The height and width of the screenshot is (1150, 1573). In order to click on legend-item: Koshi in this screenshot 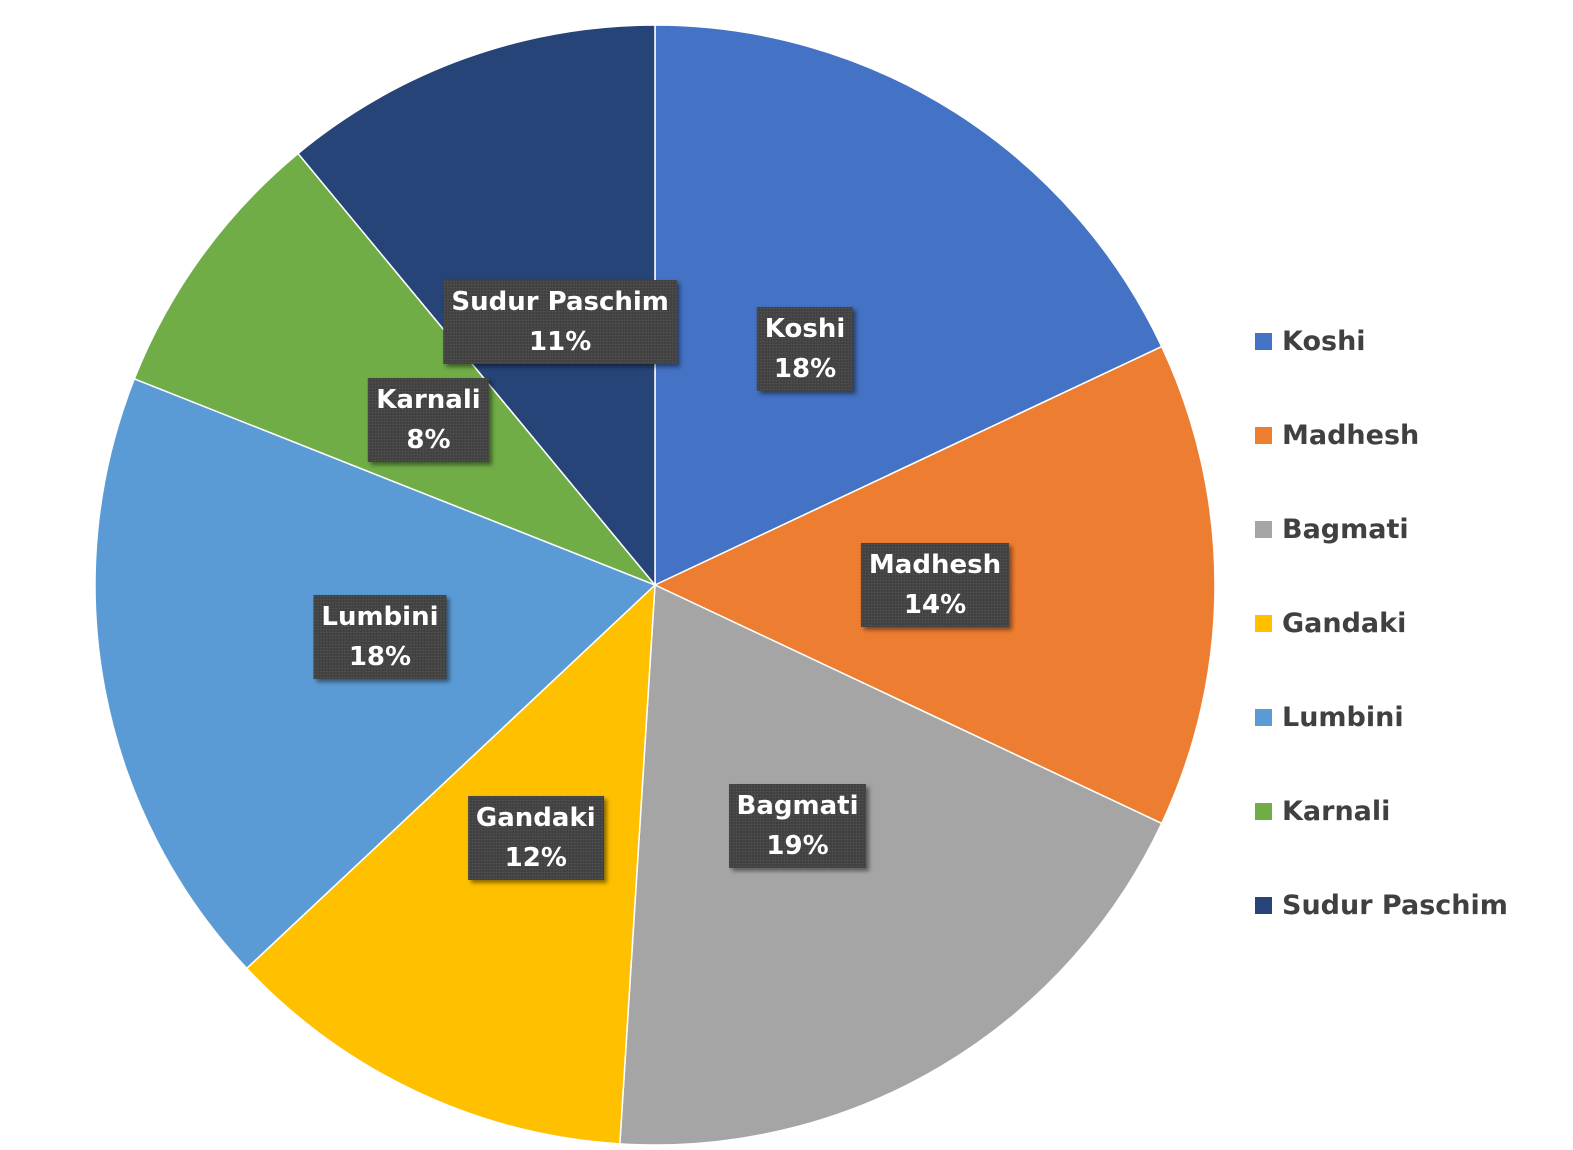, I will do `click(1381, 341)`.